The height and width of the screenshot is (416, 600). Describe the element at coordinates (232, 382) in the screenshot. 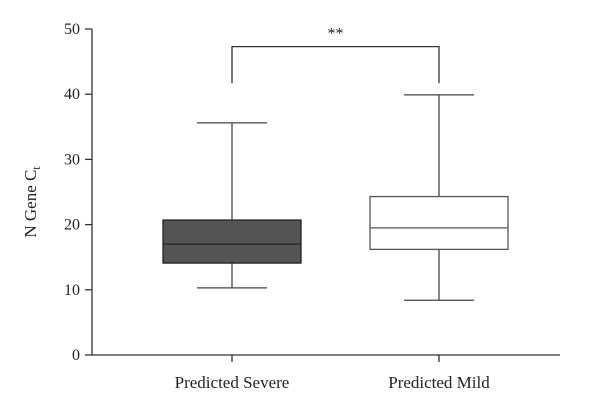

I see `x-category-label: Predicted Severe` at that location.